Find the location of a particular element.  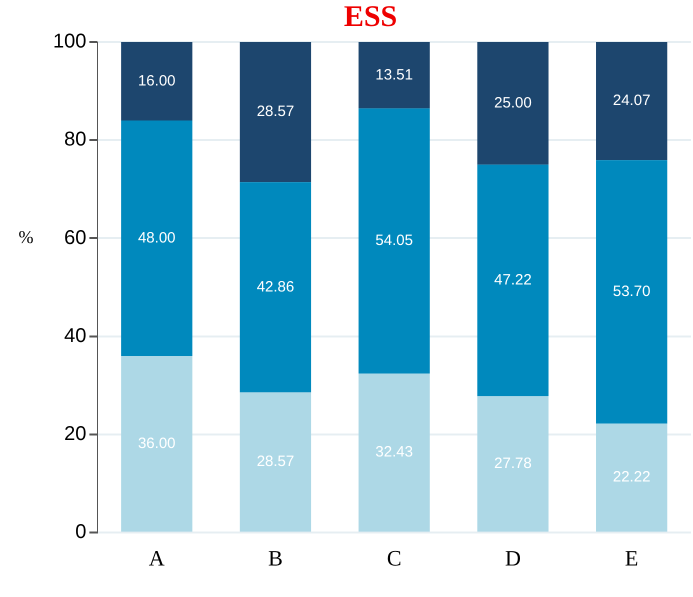

data-label: 27.78 is located at coordinates (513, 463).